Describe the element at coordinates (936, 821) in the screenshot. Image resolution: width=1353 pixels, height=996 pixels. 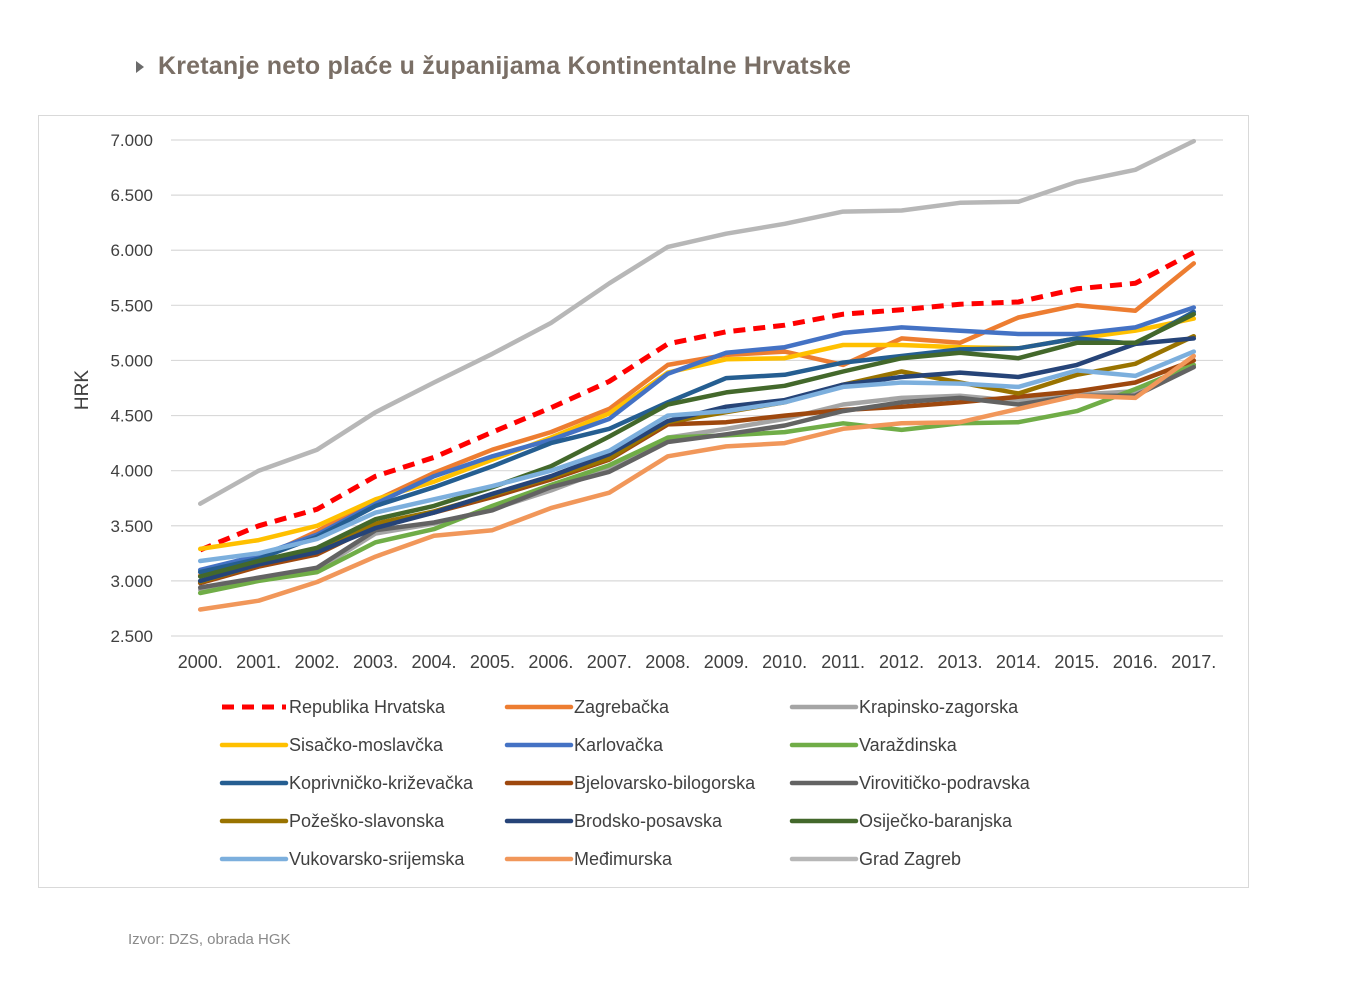
I see `legend-label: Osiječko-baranjska` at that location.